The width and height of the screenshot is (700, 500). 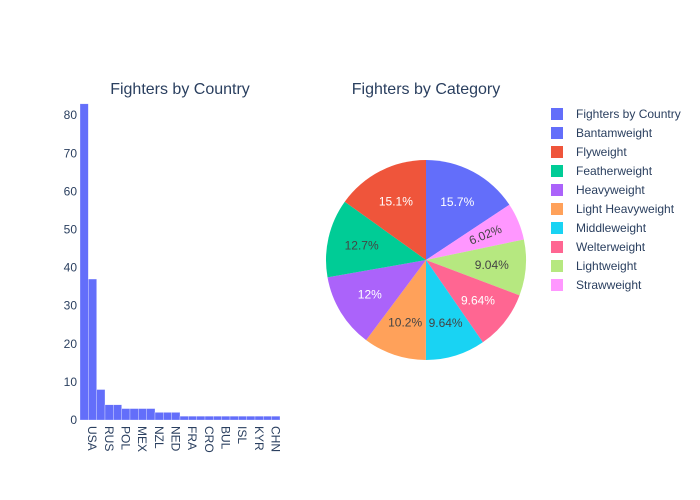 I want to click on y-tick-label: 60, so click(x=71, y=191).